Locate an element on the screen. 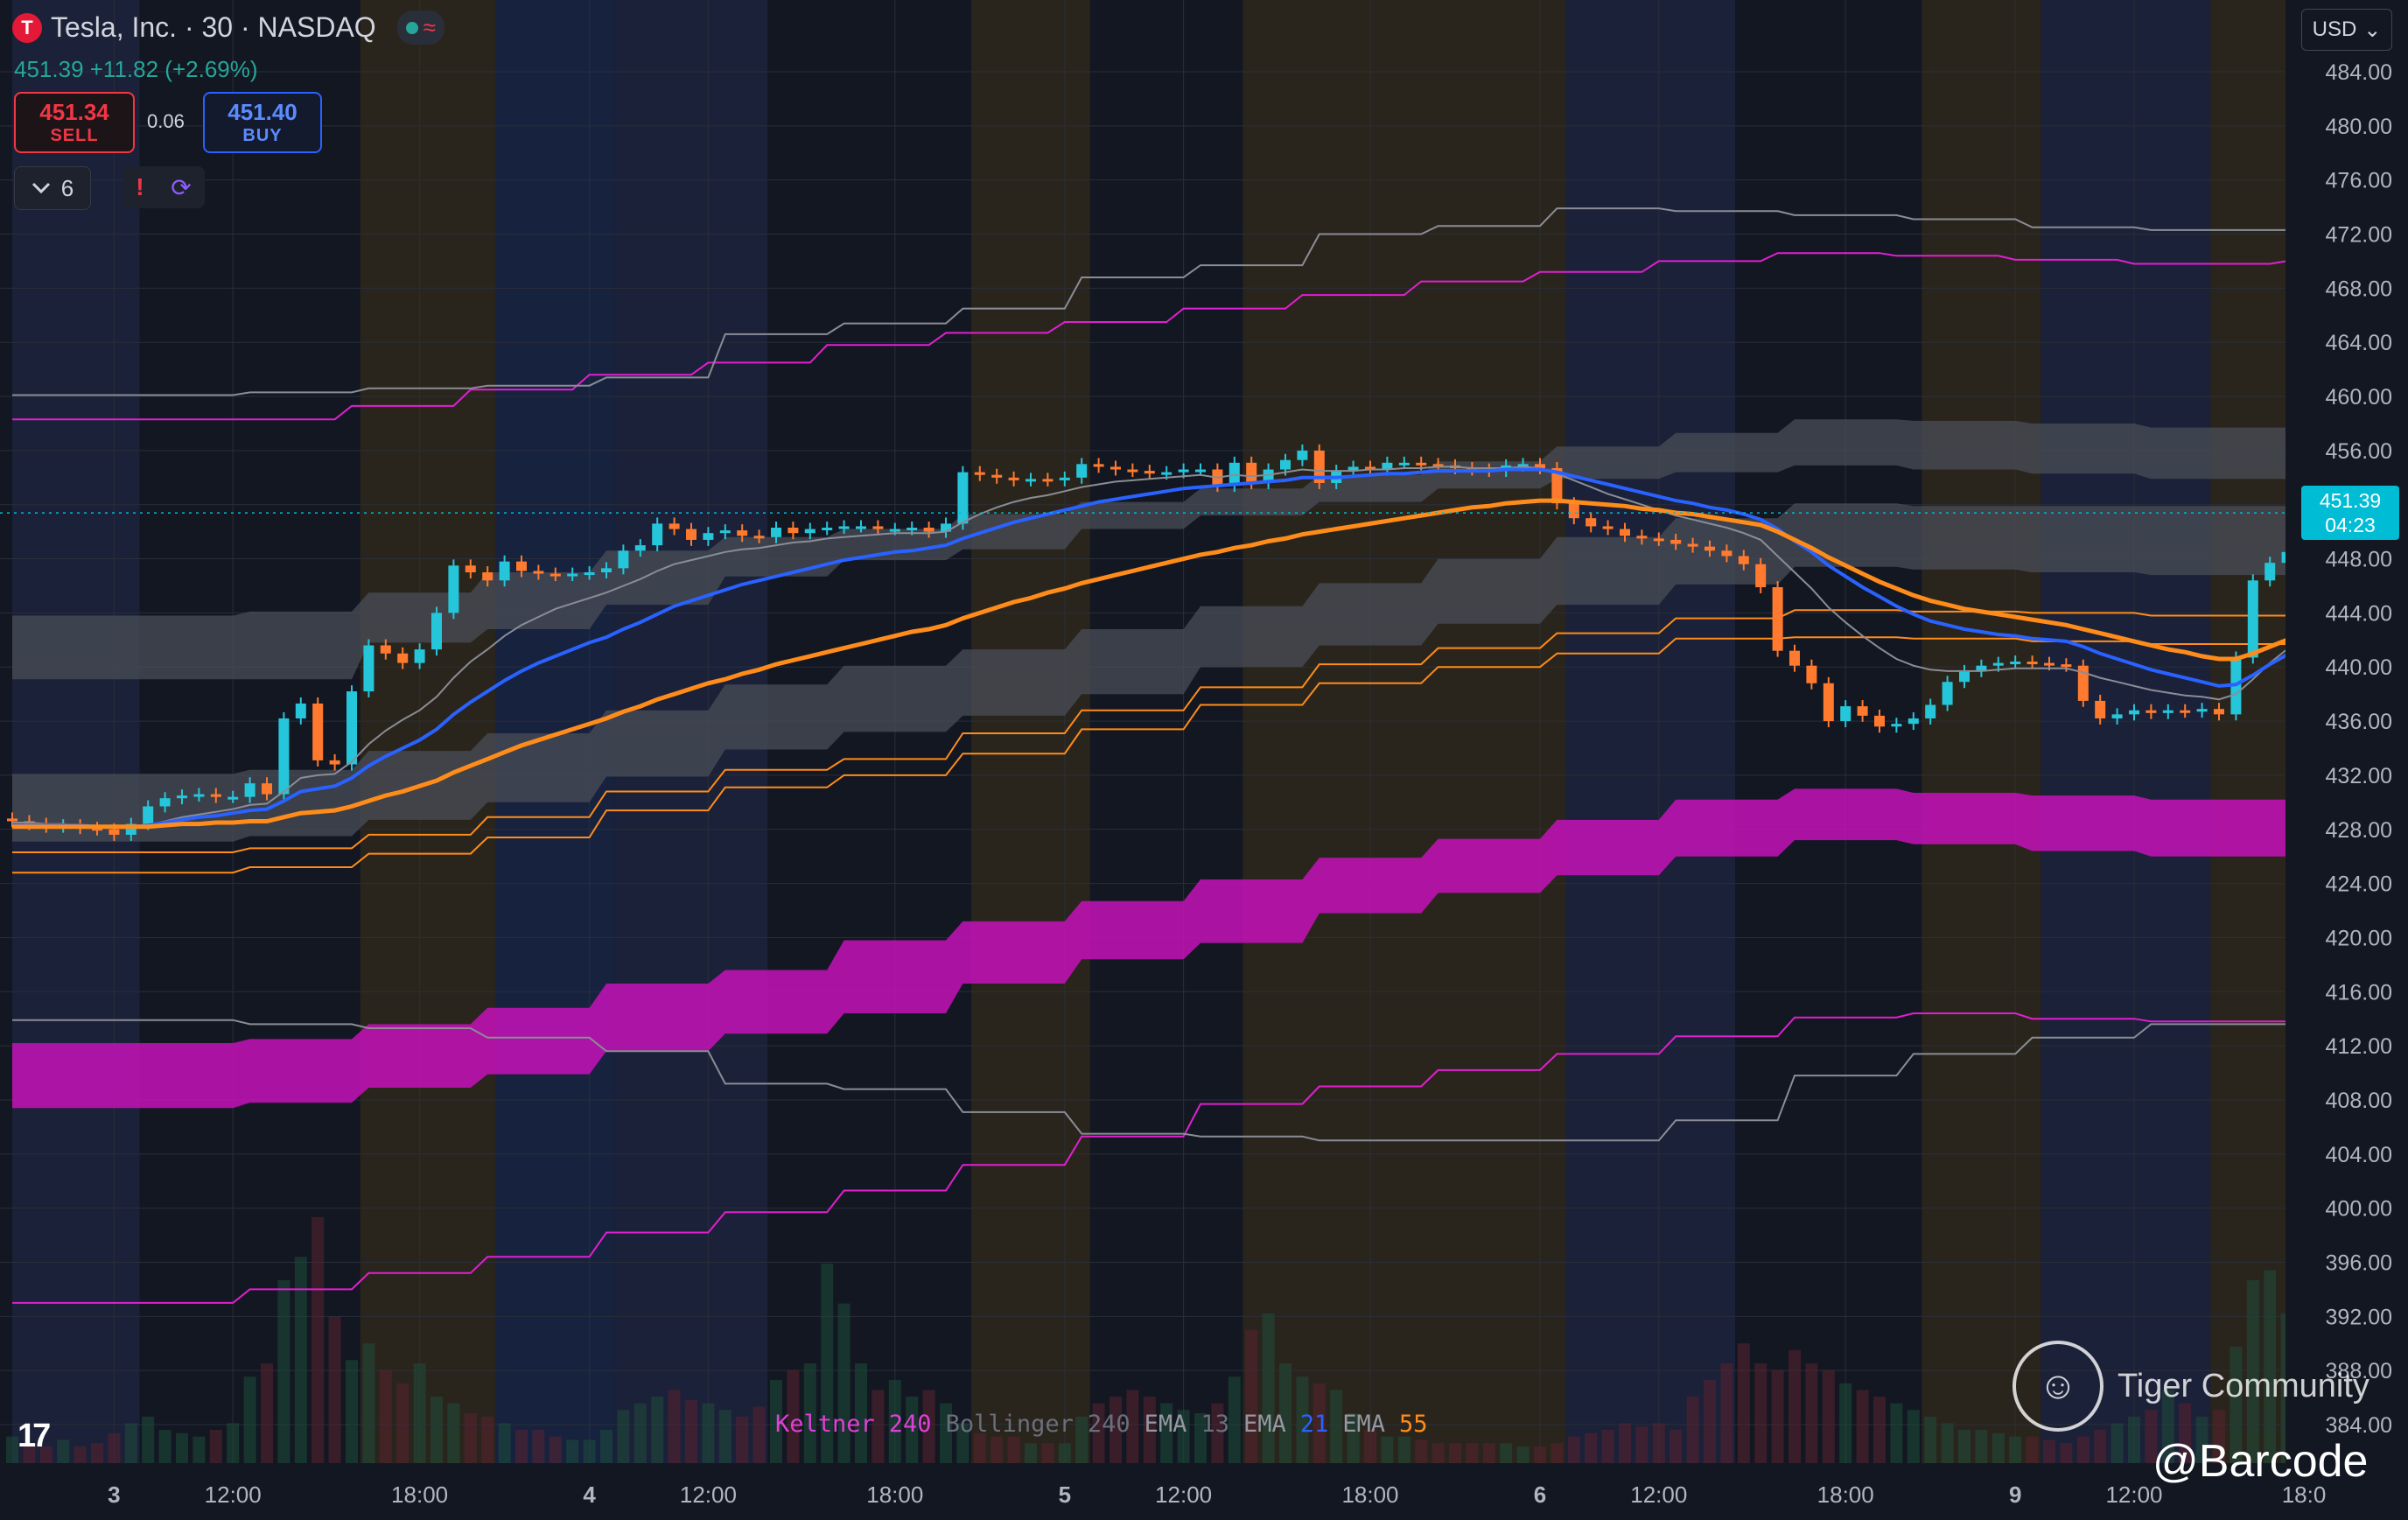  time-axis-tick: 12:00 is located at coordinates (1183, 1494).